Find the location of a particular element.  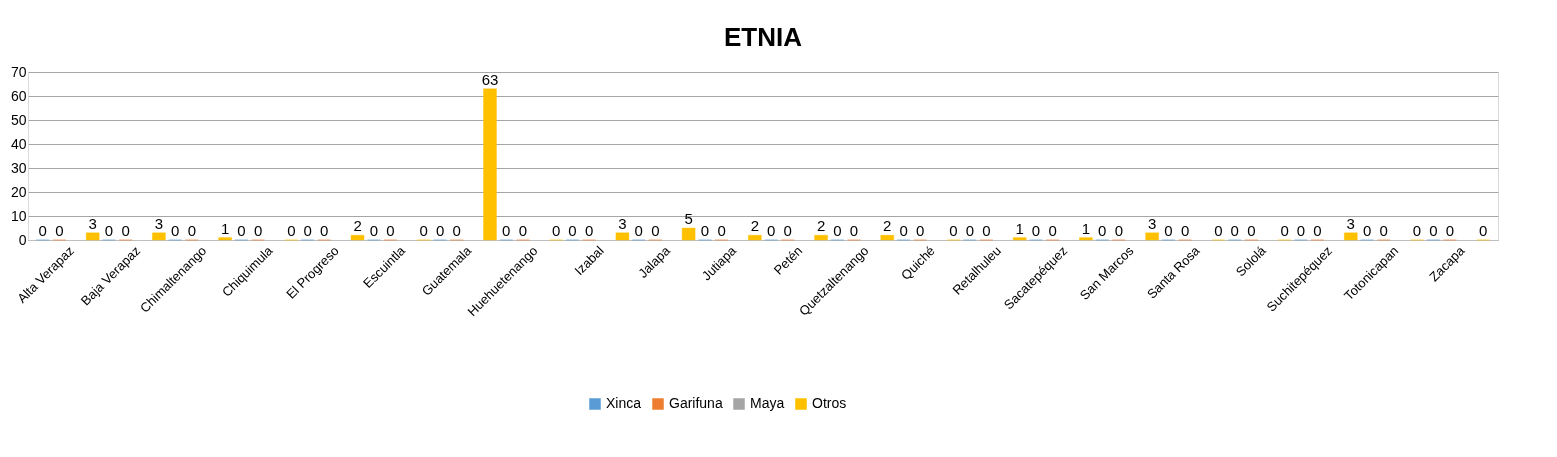

y-tick-label: 40 is located at coordinates (18, 143).